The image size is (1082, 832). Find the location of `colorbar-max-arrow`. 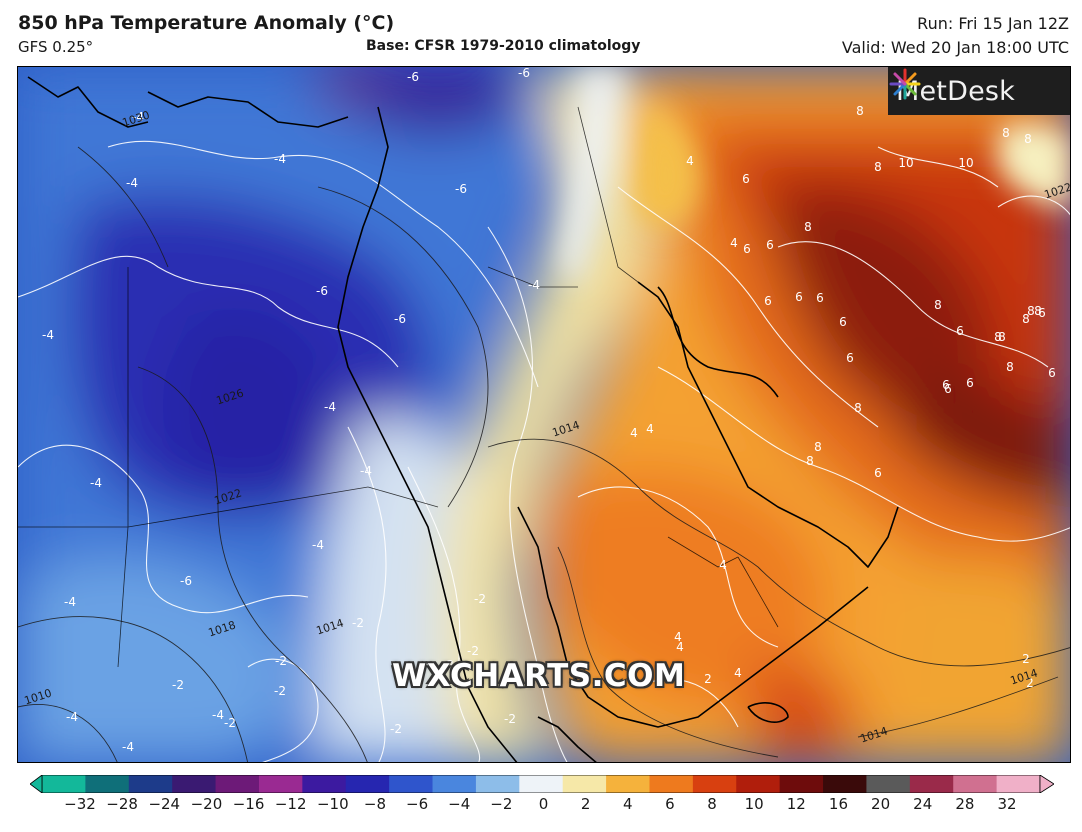

colorbar-max-arrow is located at coordinates (1046, 784).